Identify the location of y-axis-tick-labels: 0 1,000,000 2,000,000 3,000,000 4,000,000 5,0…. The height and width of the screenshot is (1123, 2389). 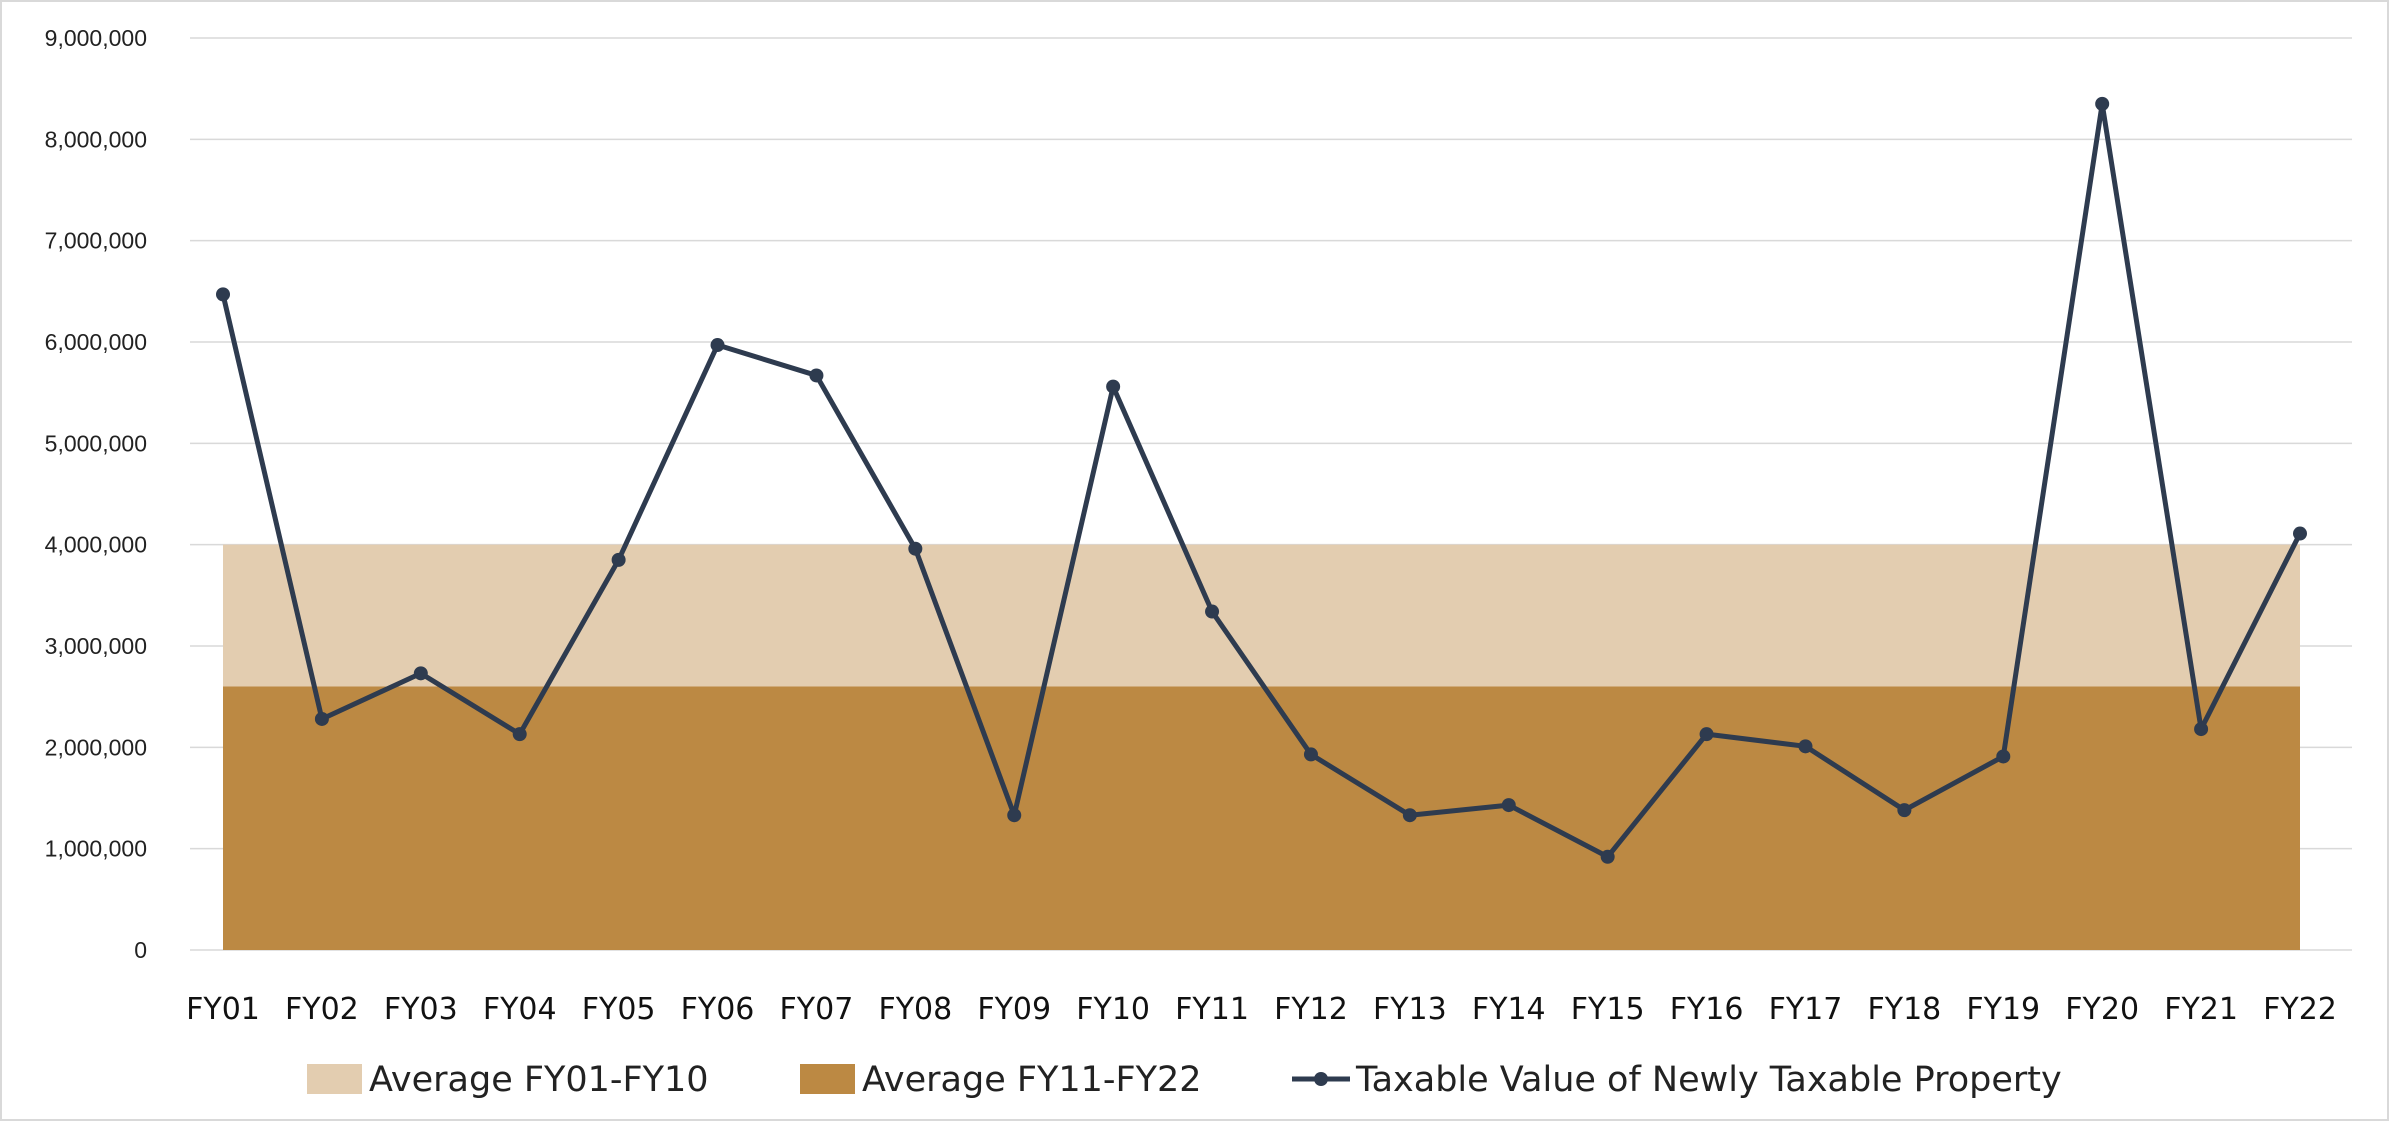
(96, 494).